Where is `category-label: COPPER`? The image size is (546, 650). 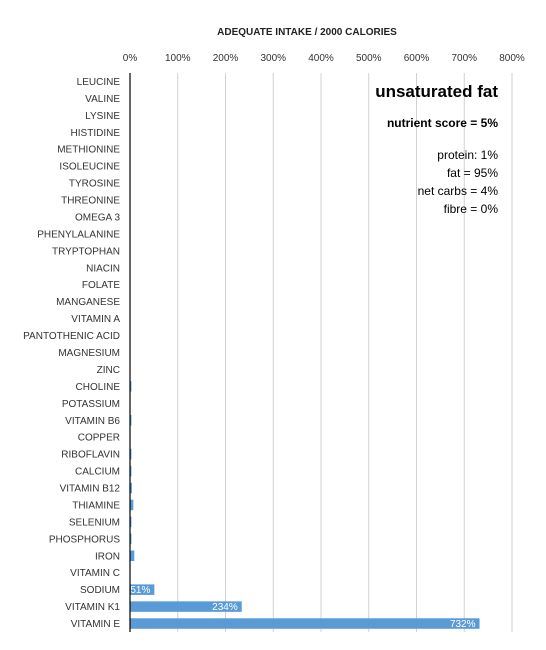 category-label: COPPER is located at coordinates (99, 438).